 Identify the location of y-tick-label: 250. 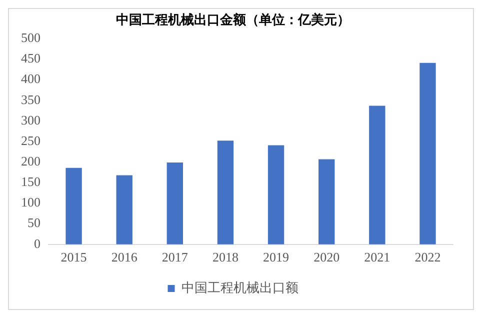
(30, 140).